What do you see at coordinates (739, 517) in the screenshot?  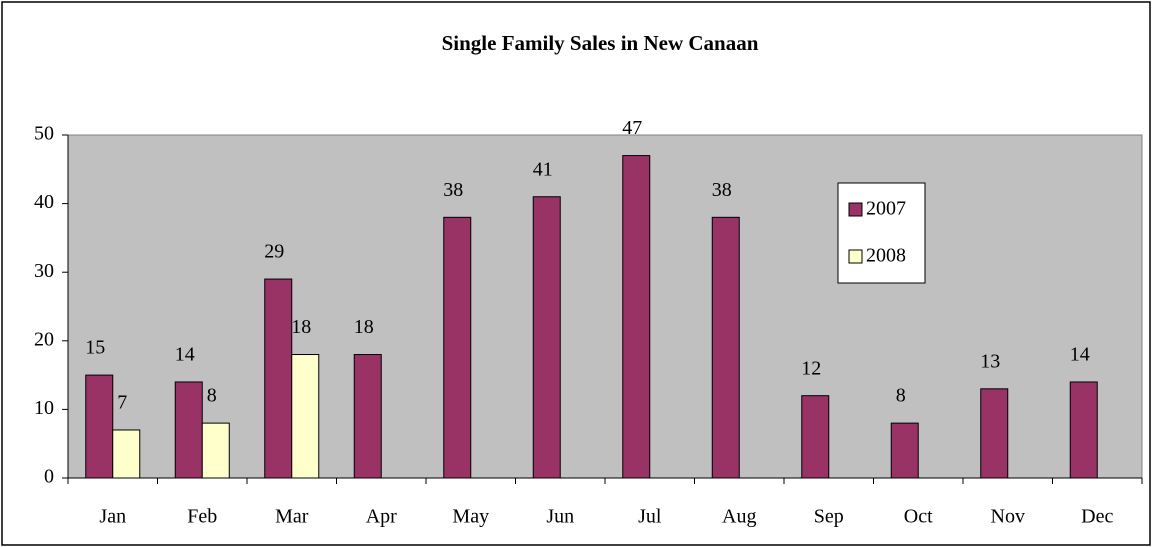 I see `x-tick-label: Aug` at bounding box center [739, 517].